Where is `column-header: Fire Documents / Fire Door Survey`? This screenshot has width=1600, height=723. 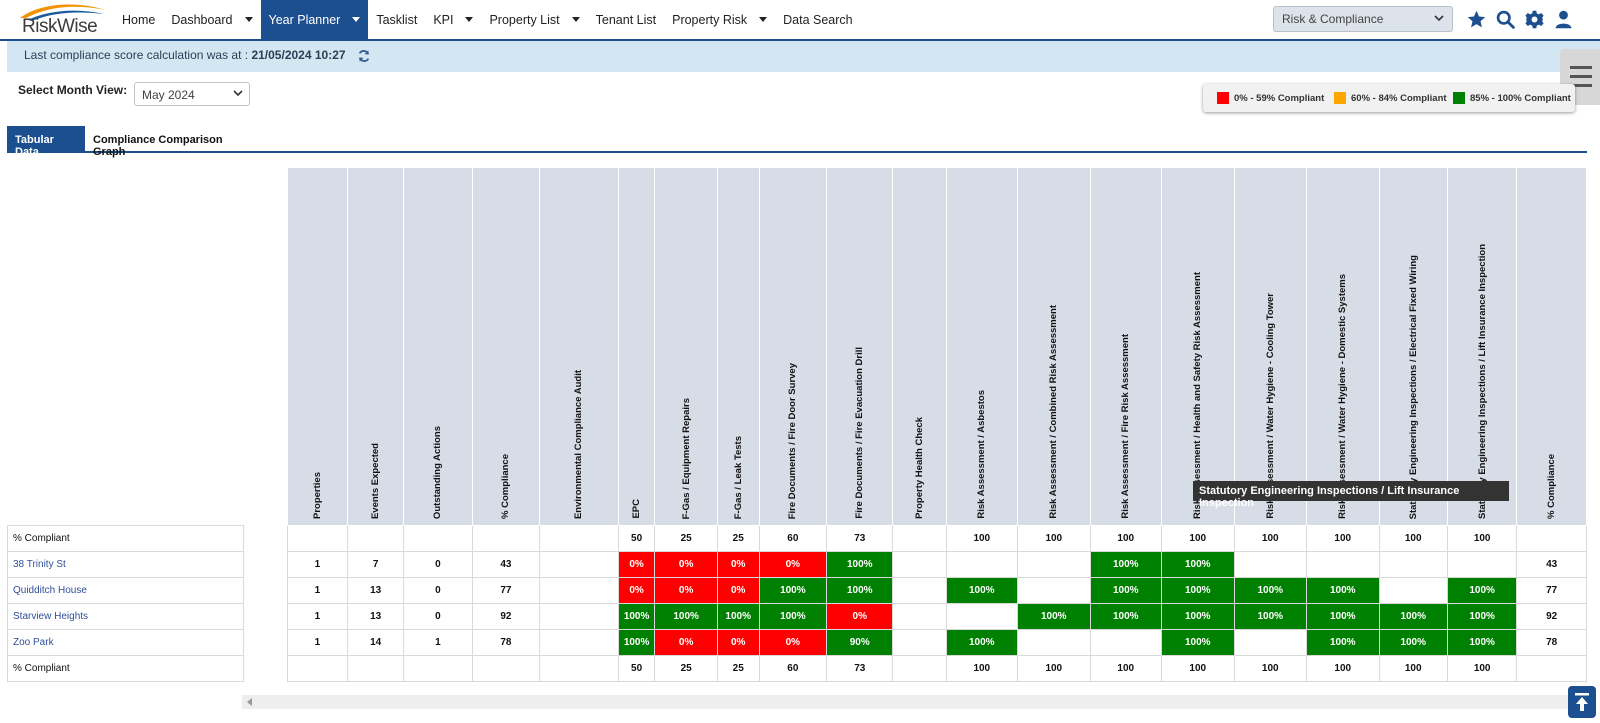
column-header: Fire Documents / Fire Door Survey is located at coordinates (793, 346).